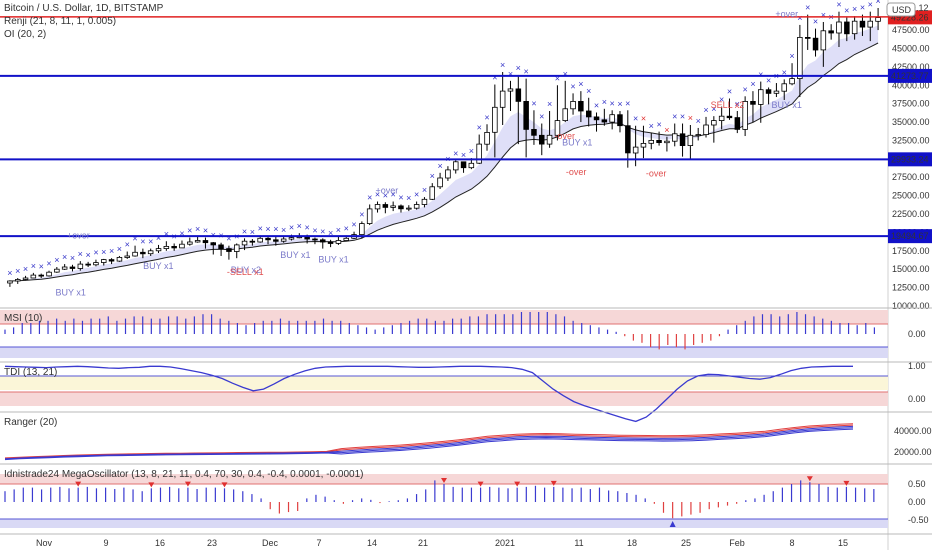 Image resolution: width=932 pixels, height=550 pixels. I want to click on time-tick-label: 2021, so click(505, 543).